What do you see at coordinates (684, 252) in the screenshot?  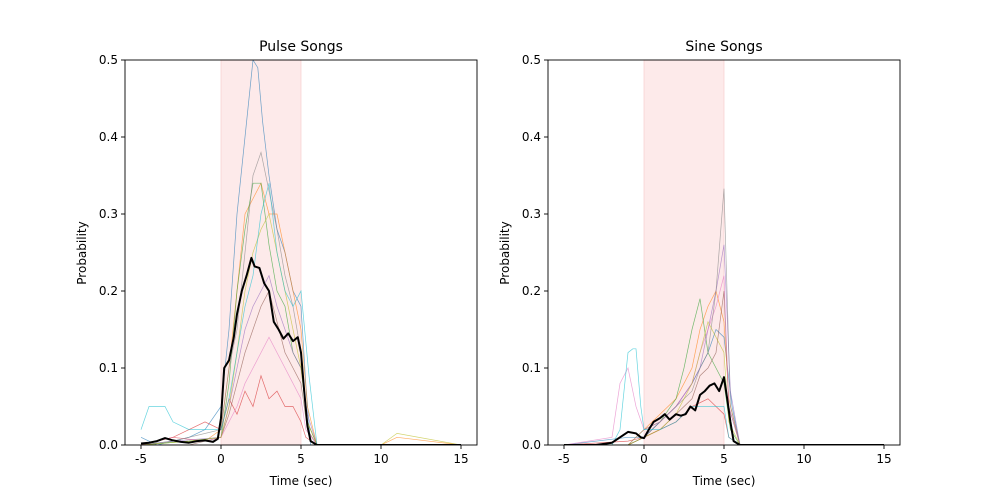 I see `stimulus-shade` at bounding box center [684, 252].